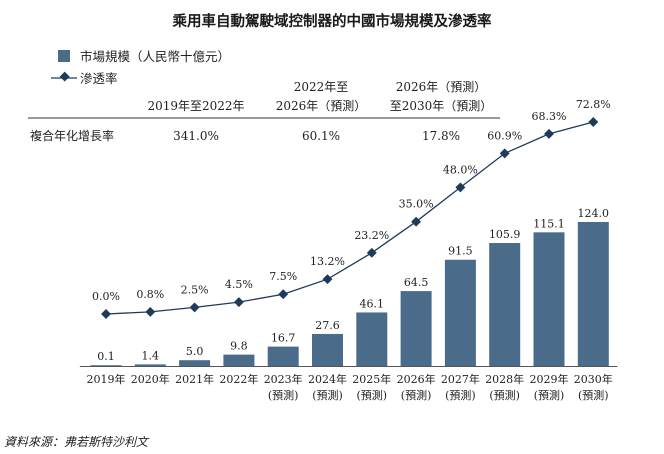 The image size is (664, 454). Describe the element at coordinates (99, 78) in the screenshot. I see `legend-line-label: 滲透率` at that location.